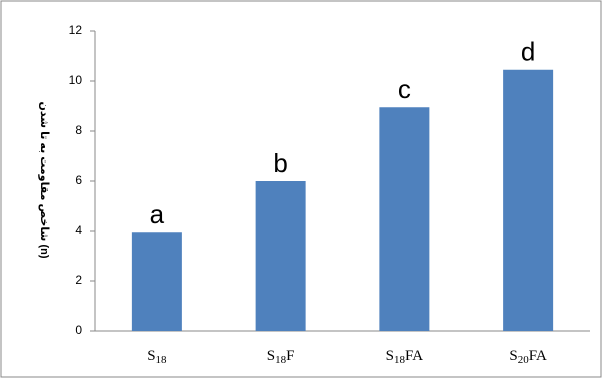  I want to click on bar-annotation: b, so click(280, 163).